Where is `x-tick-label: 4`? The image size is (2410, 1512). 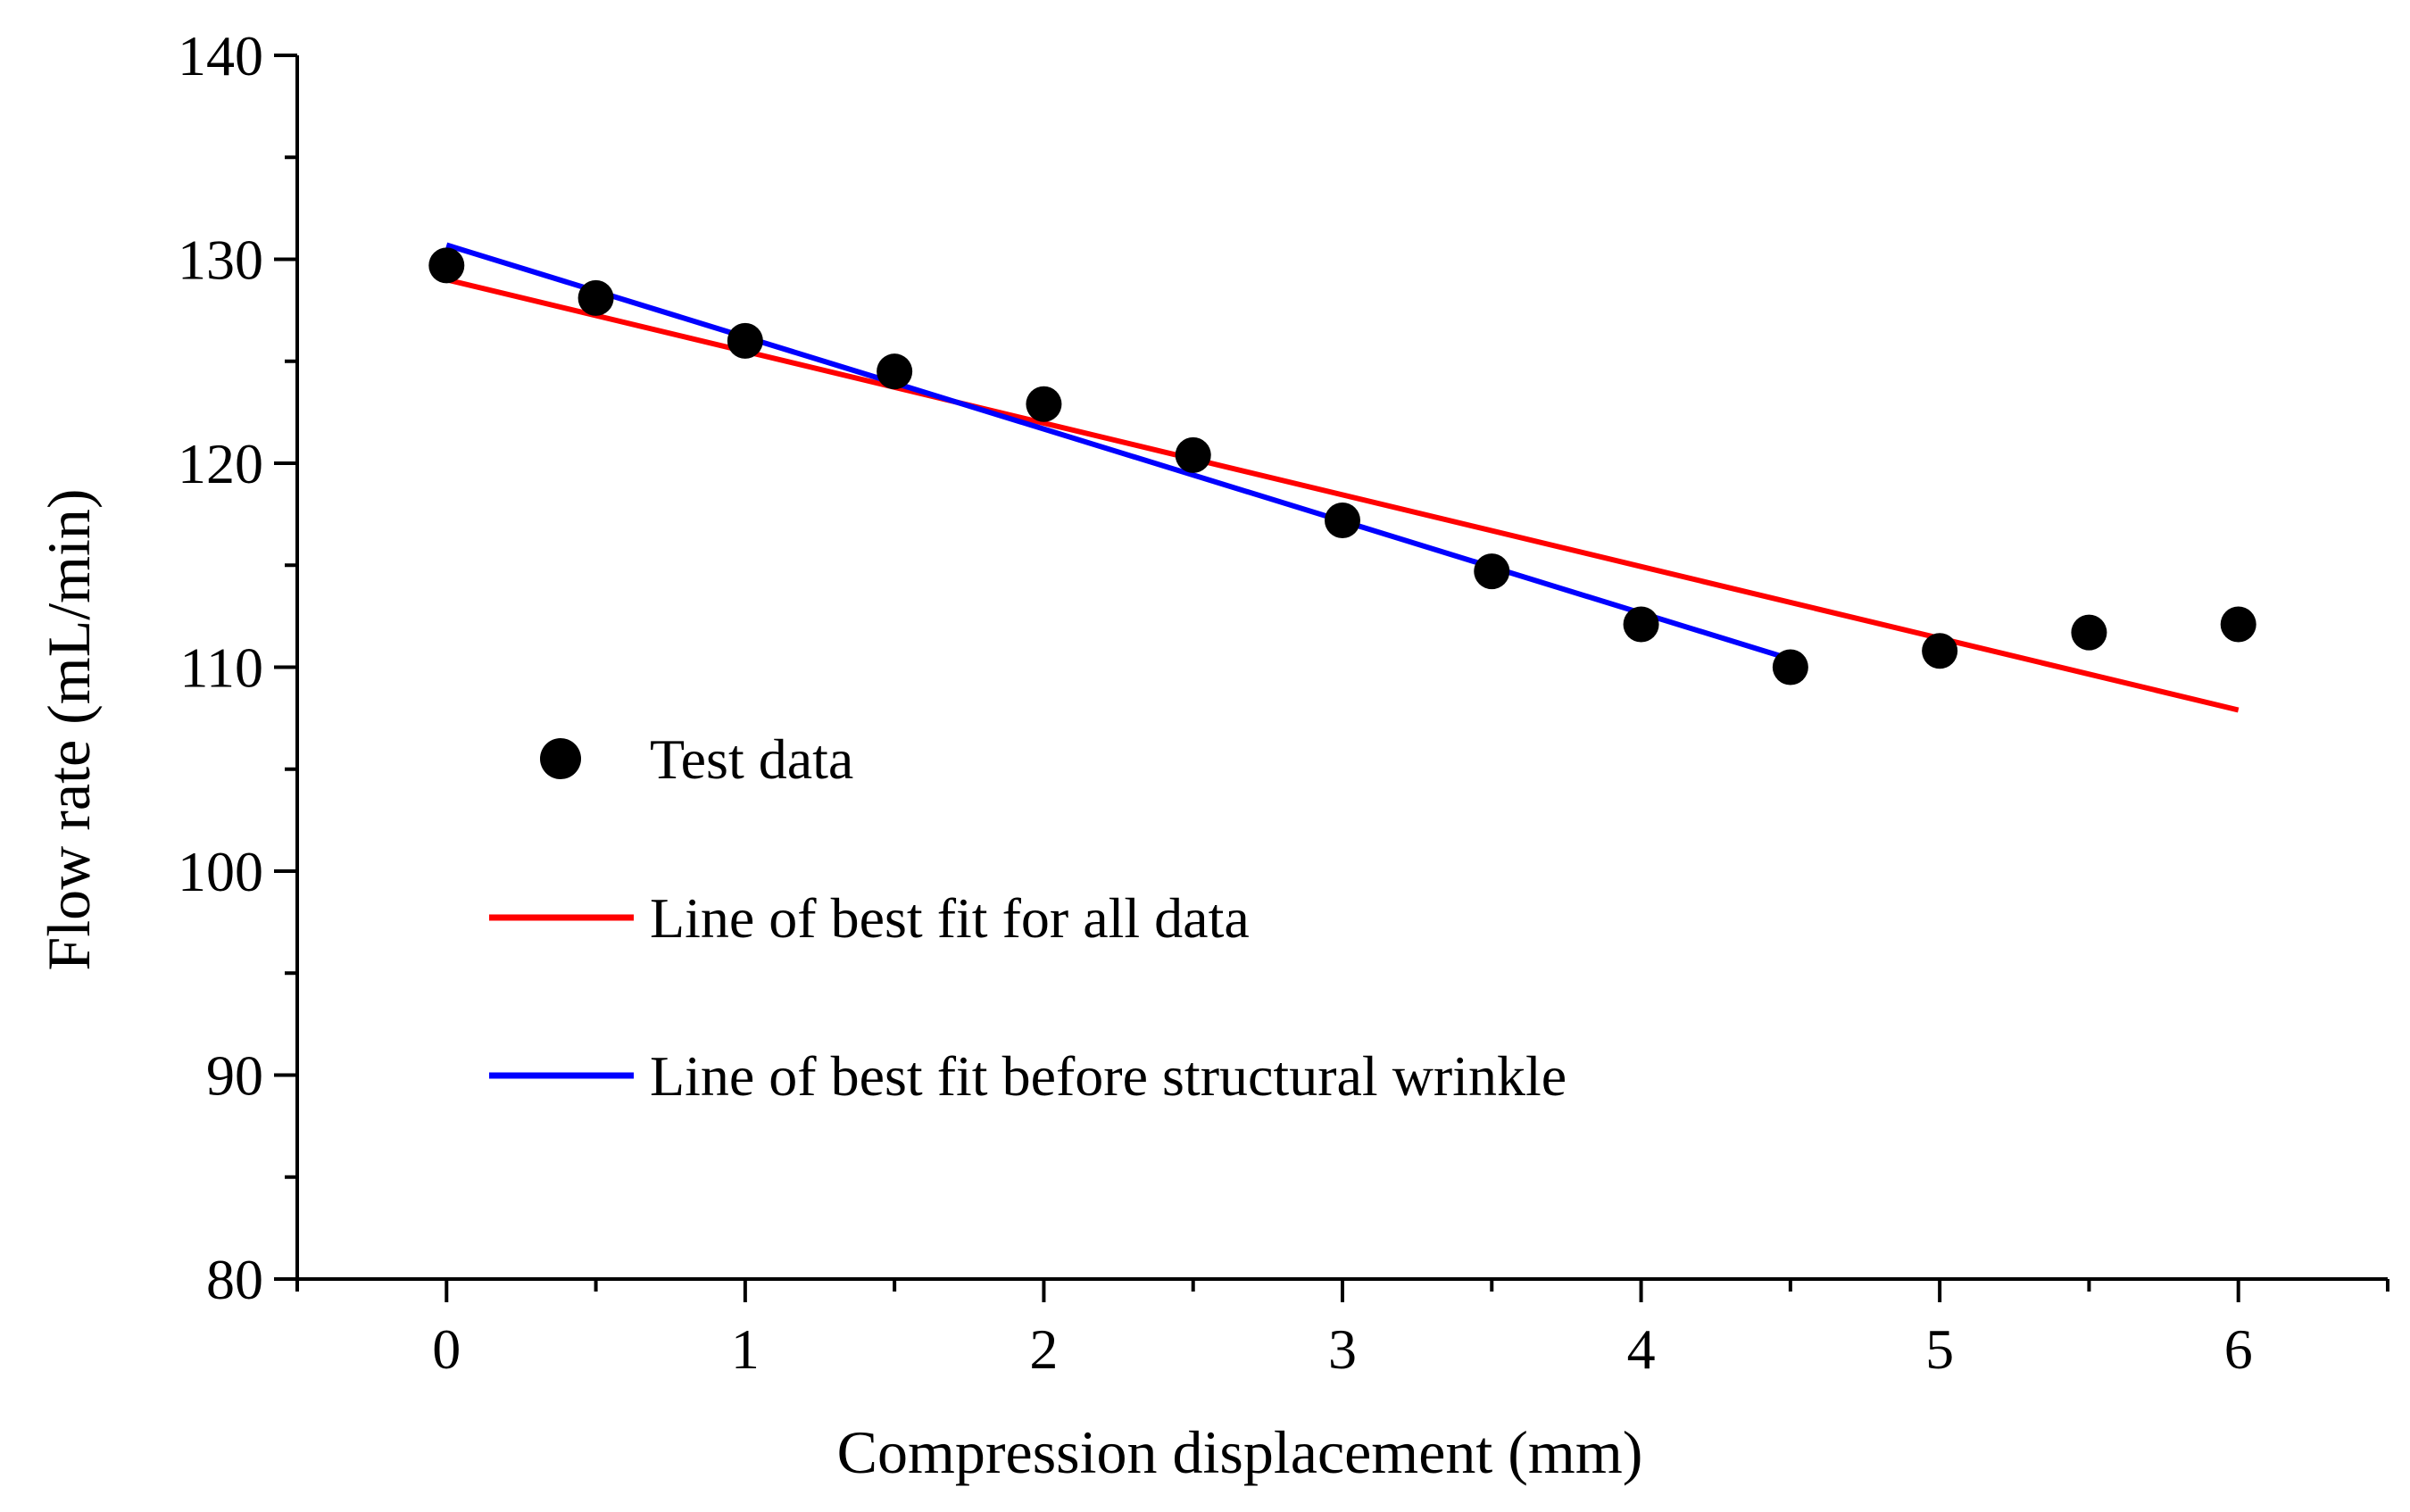
x-tick-label: 4 is located at coordinates (1642, 1349).